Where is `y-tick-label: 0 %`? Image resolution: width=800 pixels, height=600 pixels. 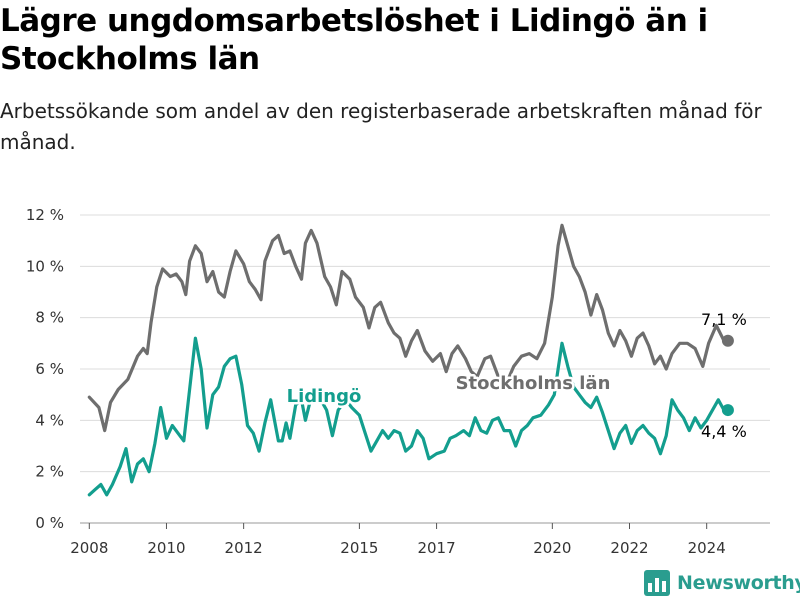 y-tick-label: 0 % is located at coordinates (49, 523).